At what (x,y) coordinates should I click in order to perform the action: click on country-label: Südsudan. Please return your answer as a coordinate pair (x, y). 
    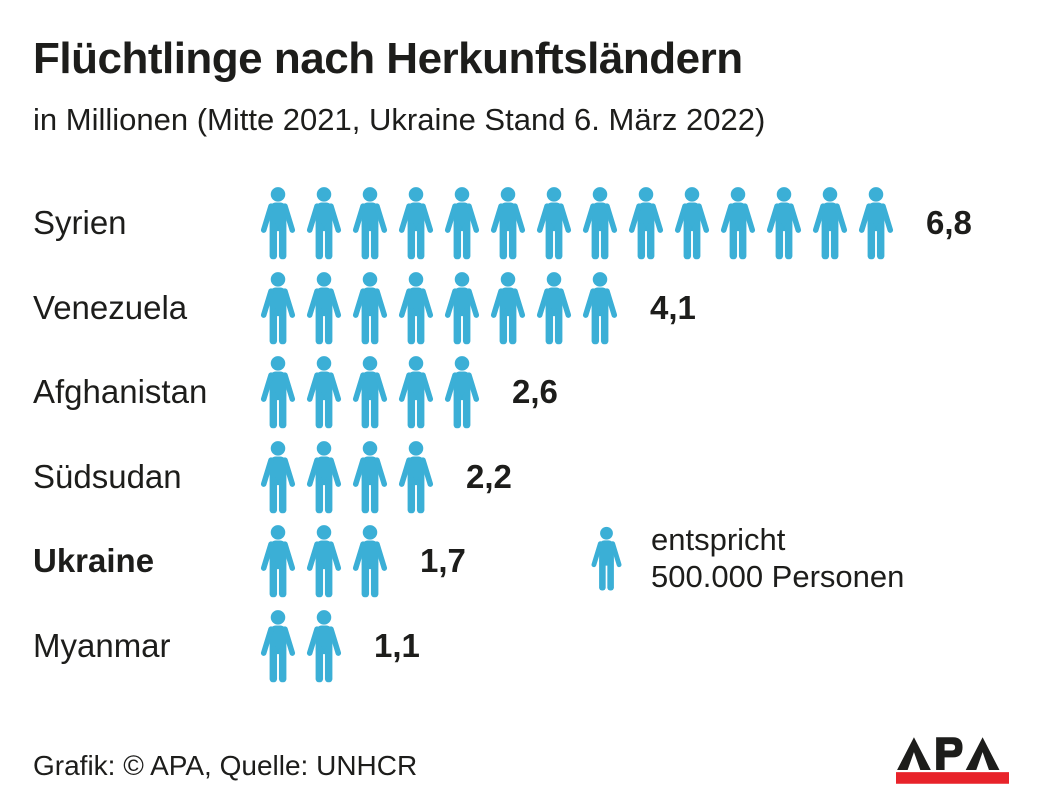
    Looking at the image, I should click on (107, 476).